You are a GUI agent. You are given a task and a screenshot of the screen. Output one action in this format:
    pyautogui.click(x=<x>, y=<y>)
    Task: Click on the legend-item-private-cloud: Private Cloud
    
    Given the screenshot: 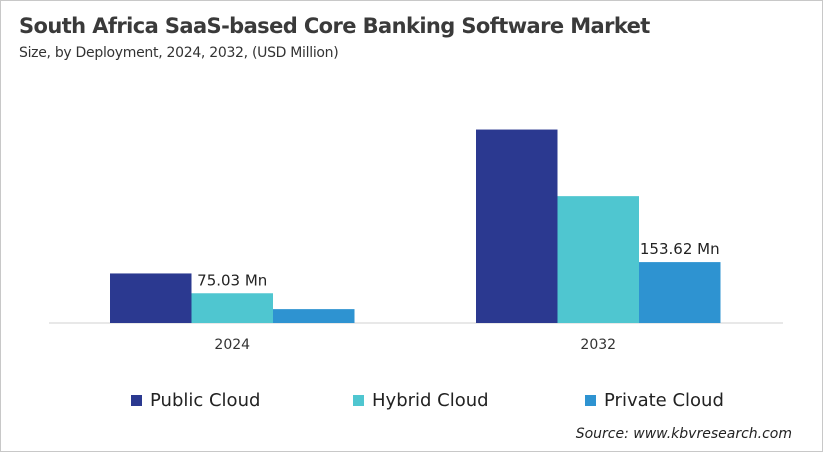 What is the action you would take?
    pyautogui.click(x=654, y=400)
    